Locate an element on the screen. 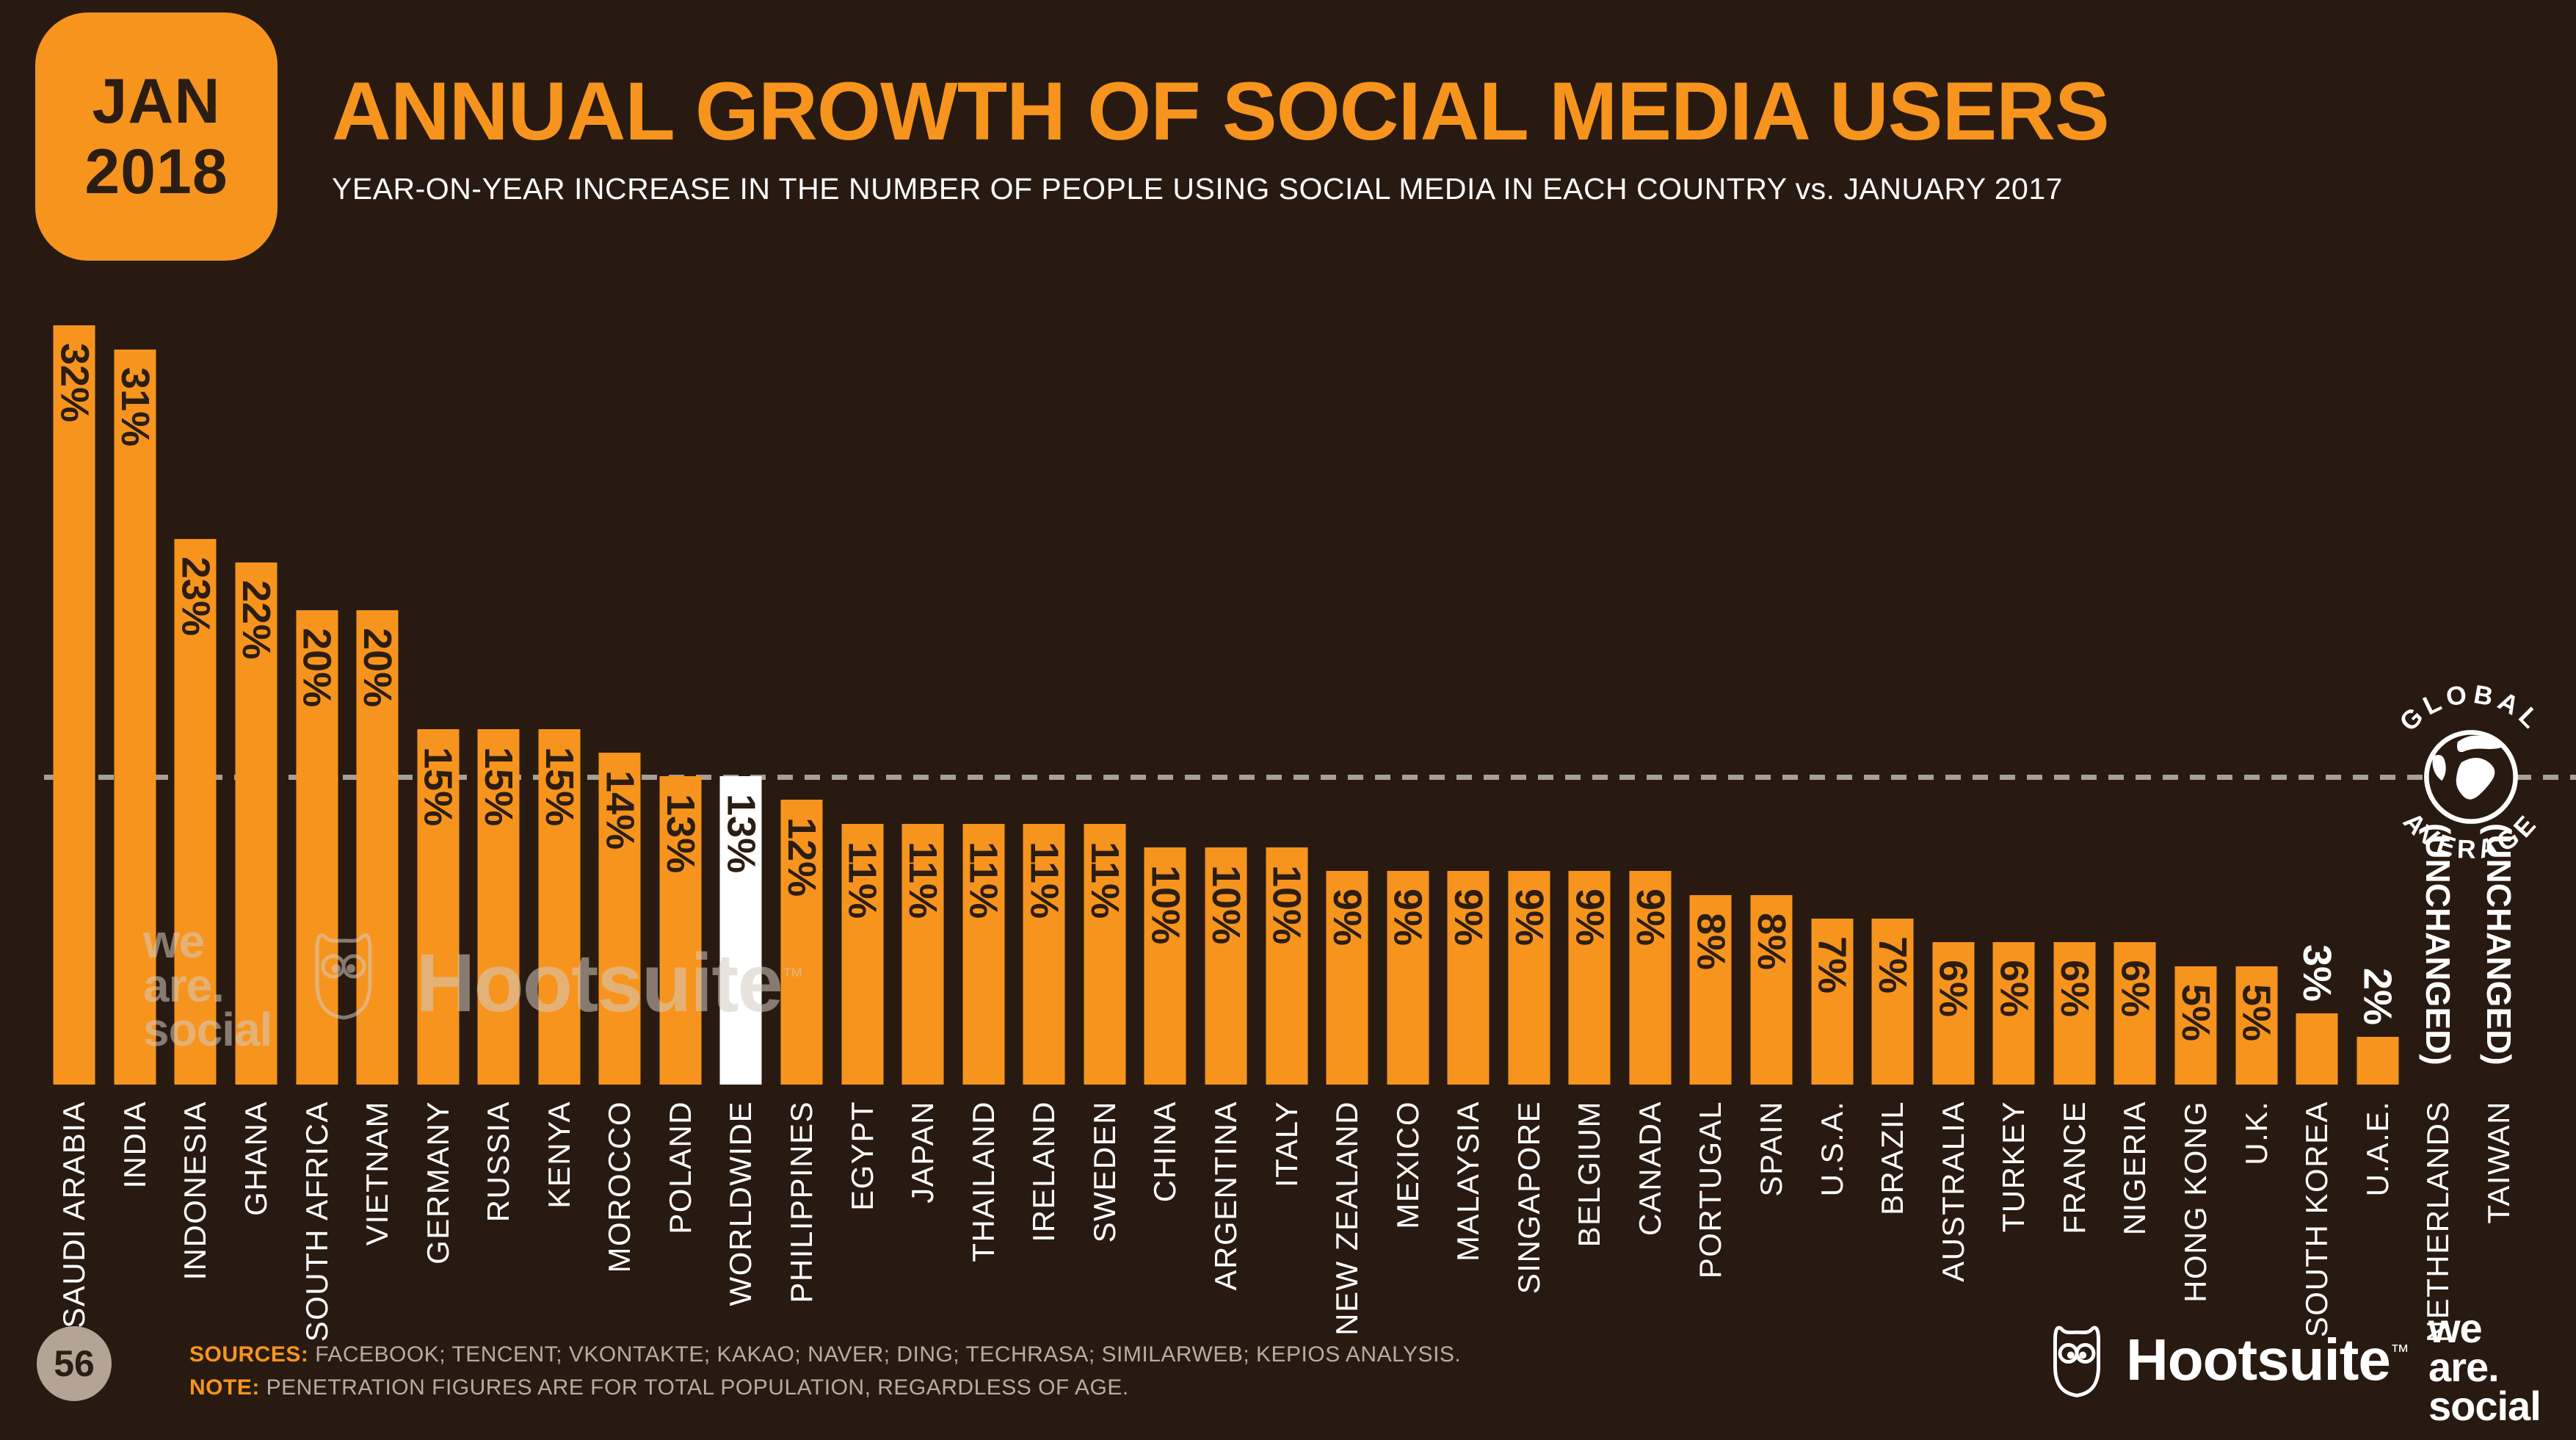 The height and width of the screenshot is (1440, 2576). bar-value-label: 3% is located at coordinates (2317, 973).